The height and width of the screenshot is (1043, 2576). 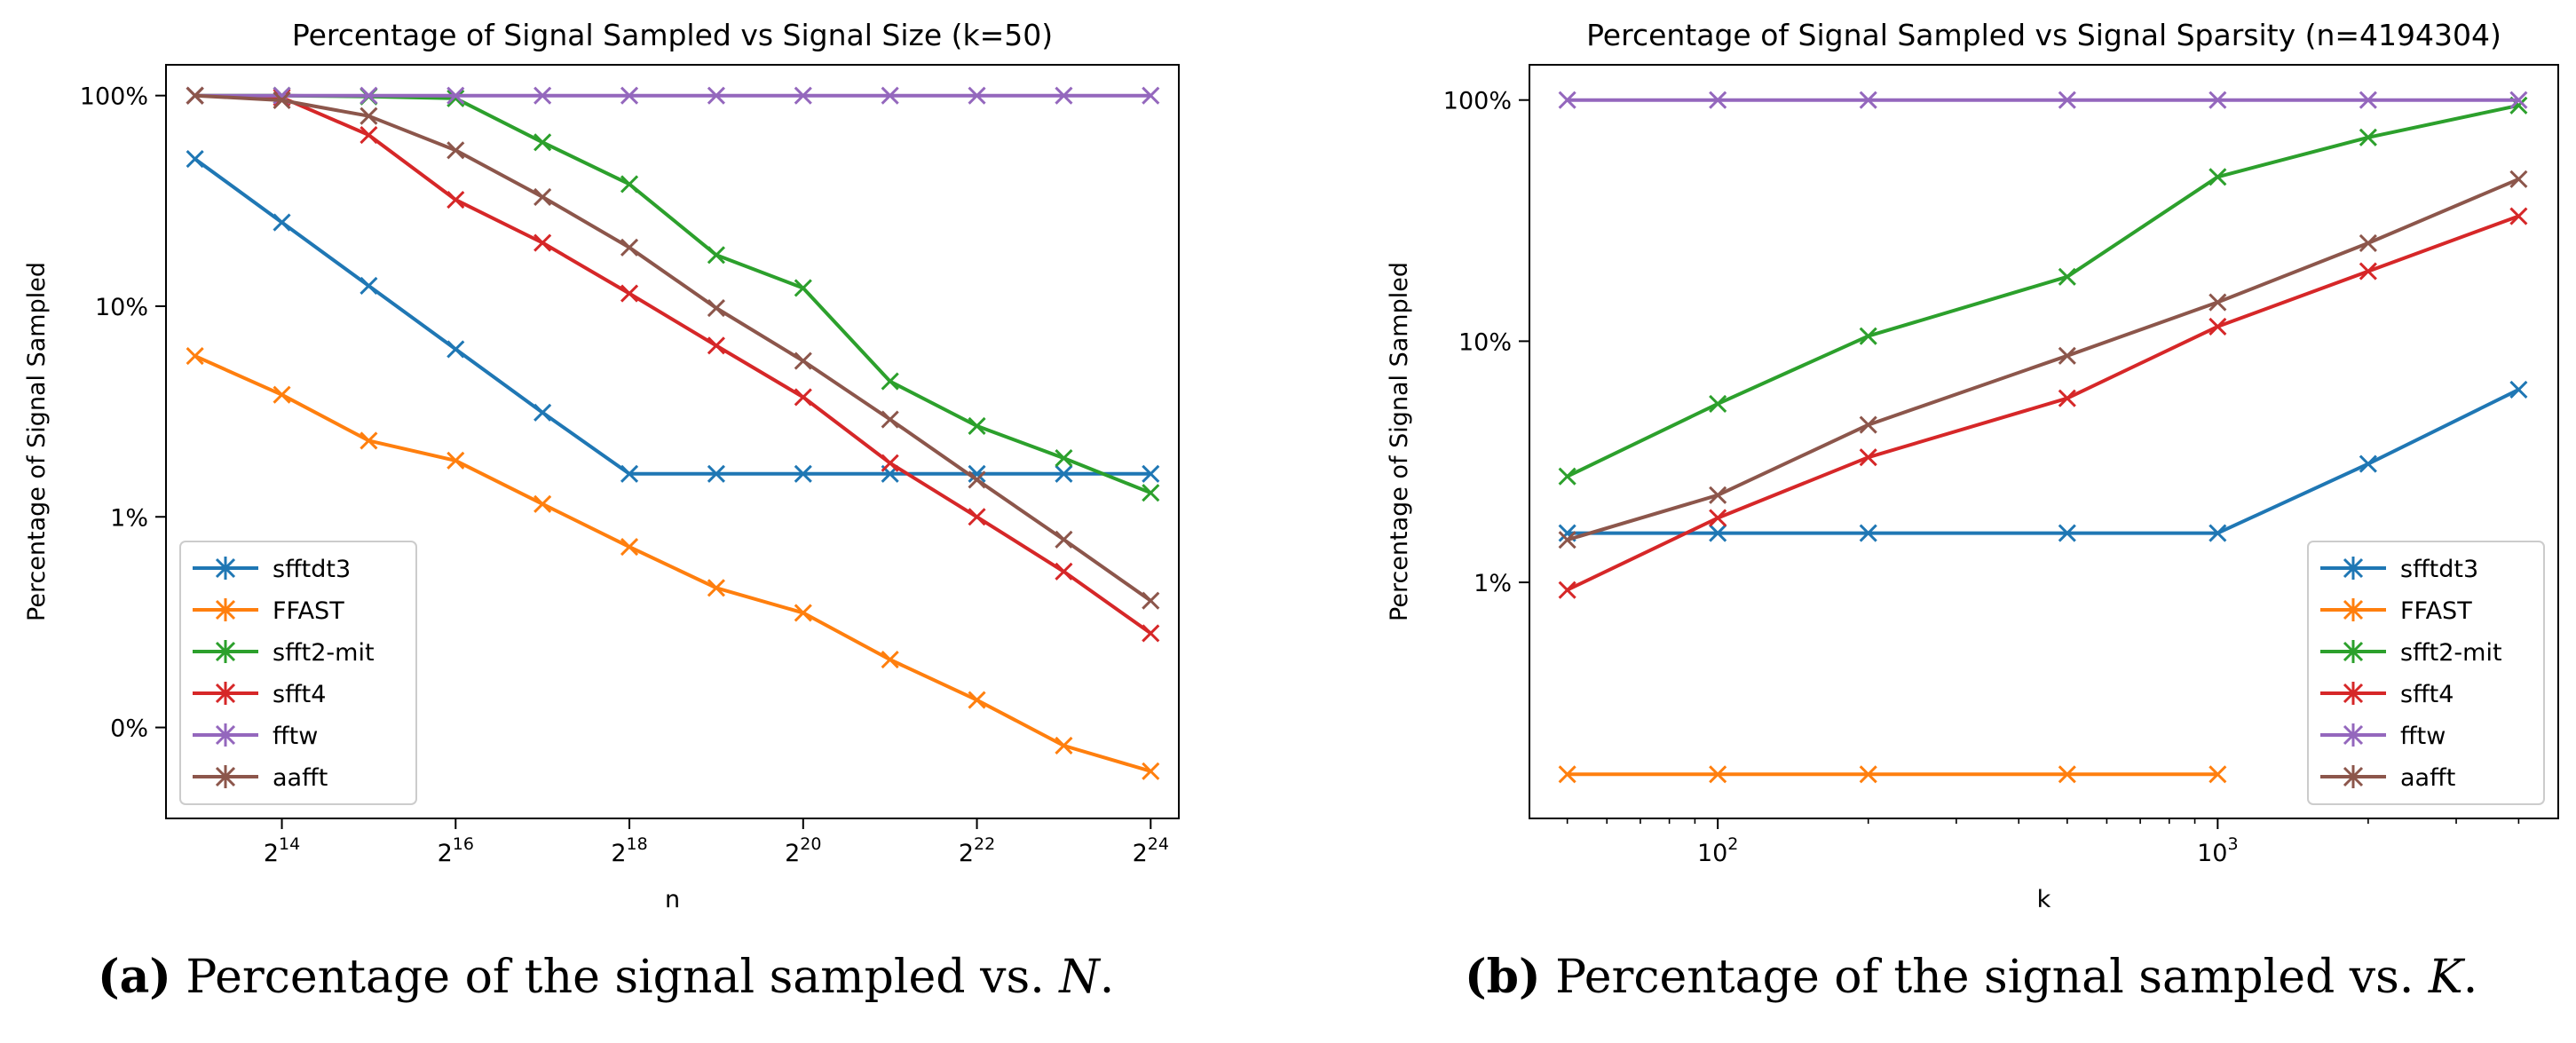 What do you see at coordinates (2044, 899) in the screenshot?
I see `x-axis-label: k` at bounding box center [2044, 899].